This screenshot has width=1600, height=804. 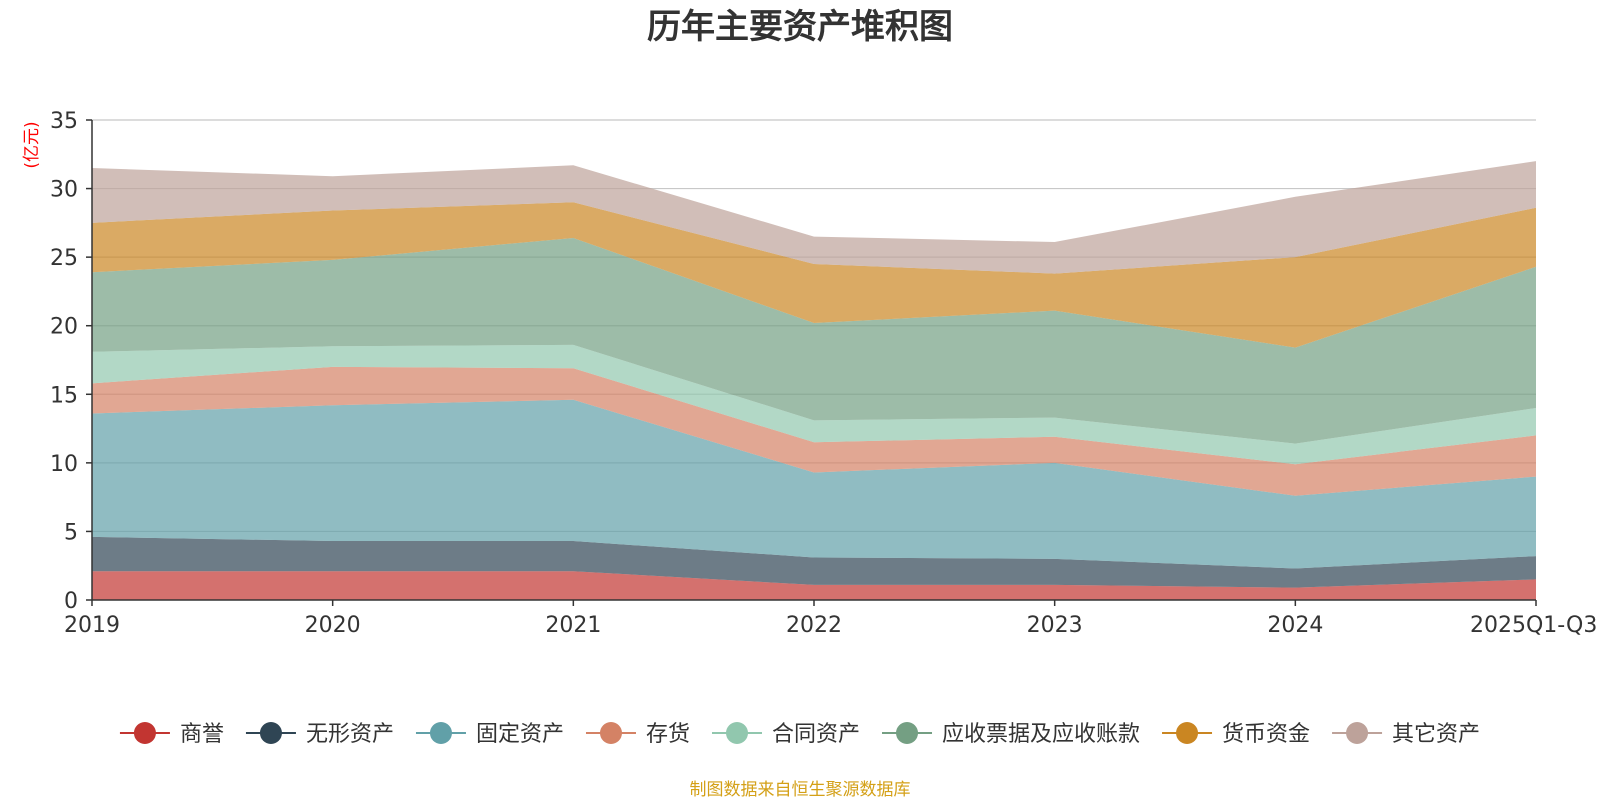 I want to click on y-axis-unit-label: (亿元), so click(x=32, y=144).